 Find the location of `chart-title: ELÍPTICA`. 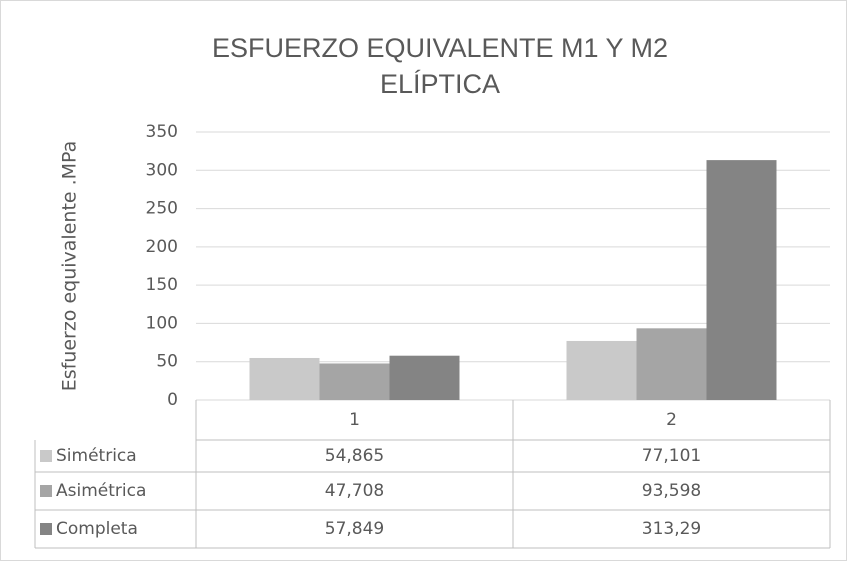

chart-title: ELÍPTICA is located at coordinates (440, 84).